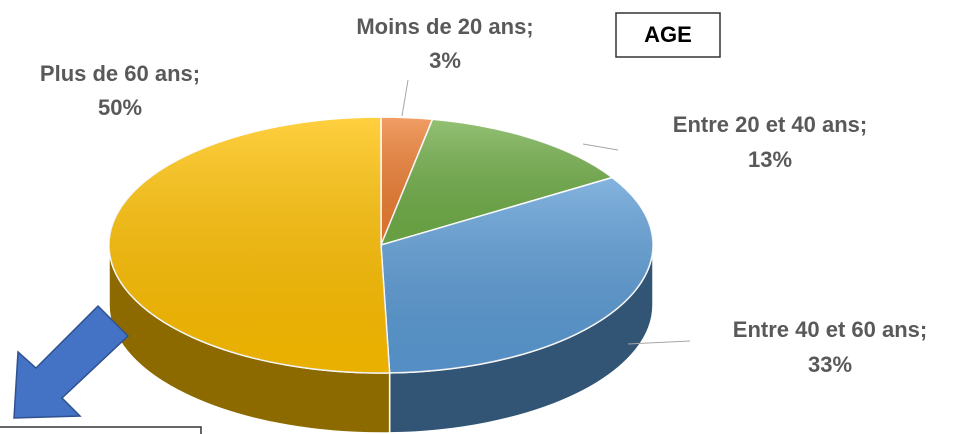 This screenshot has height=434, width=971. I want to click on title-box, so click(668, 35).